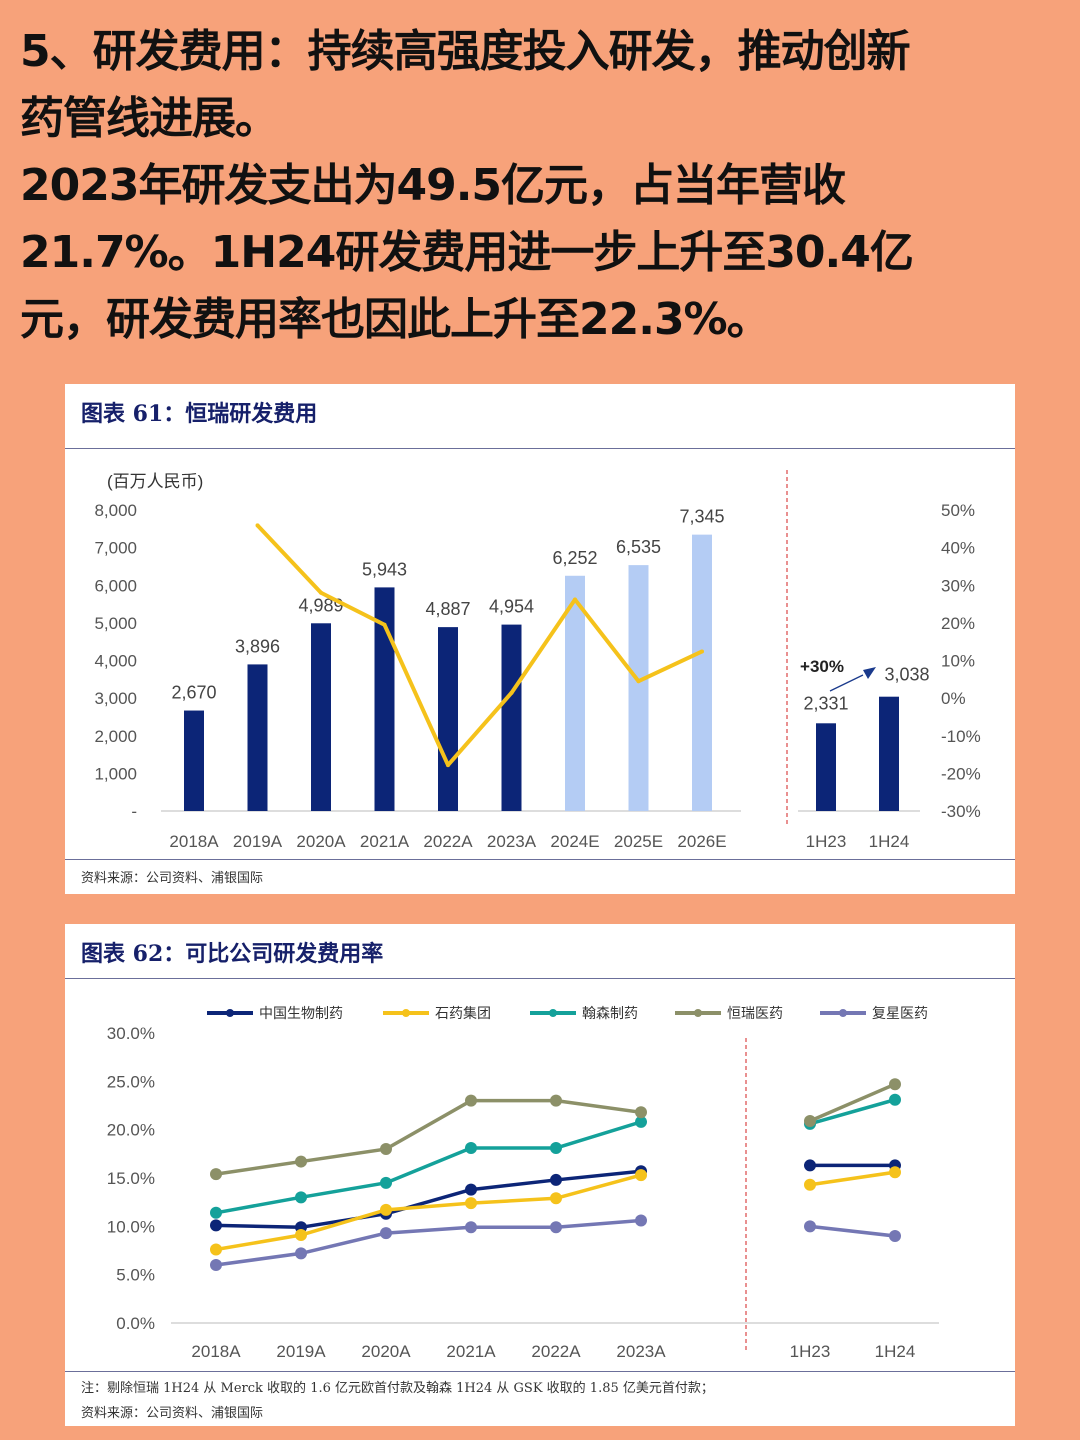  I want to click on title-divider, so click(540, 448).